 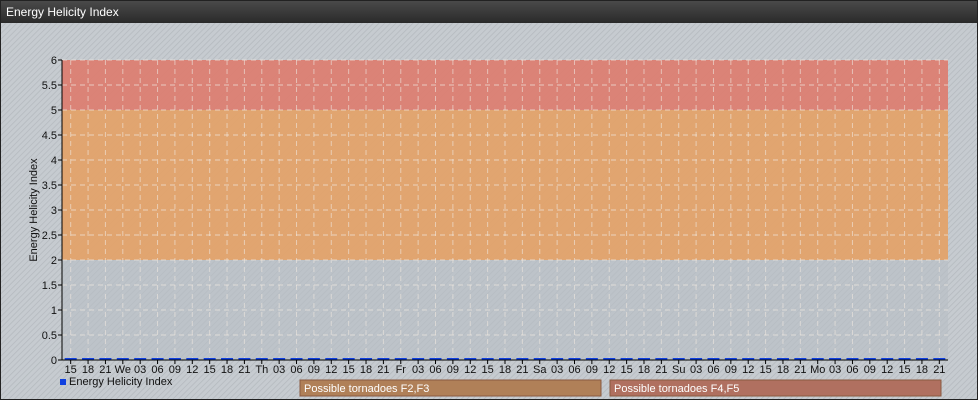 I want to click on y-tick-label: 0.5, so click(x=49, y=336).